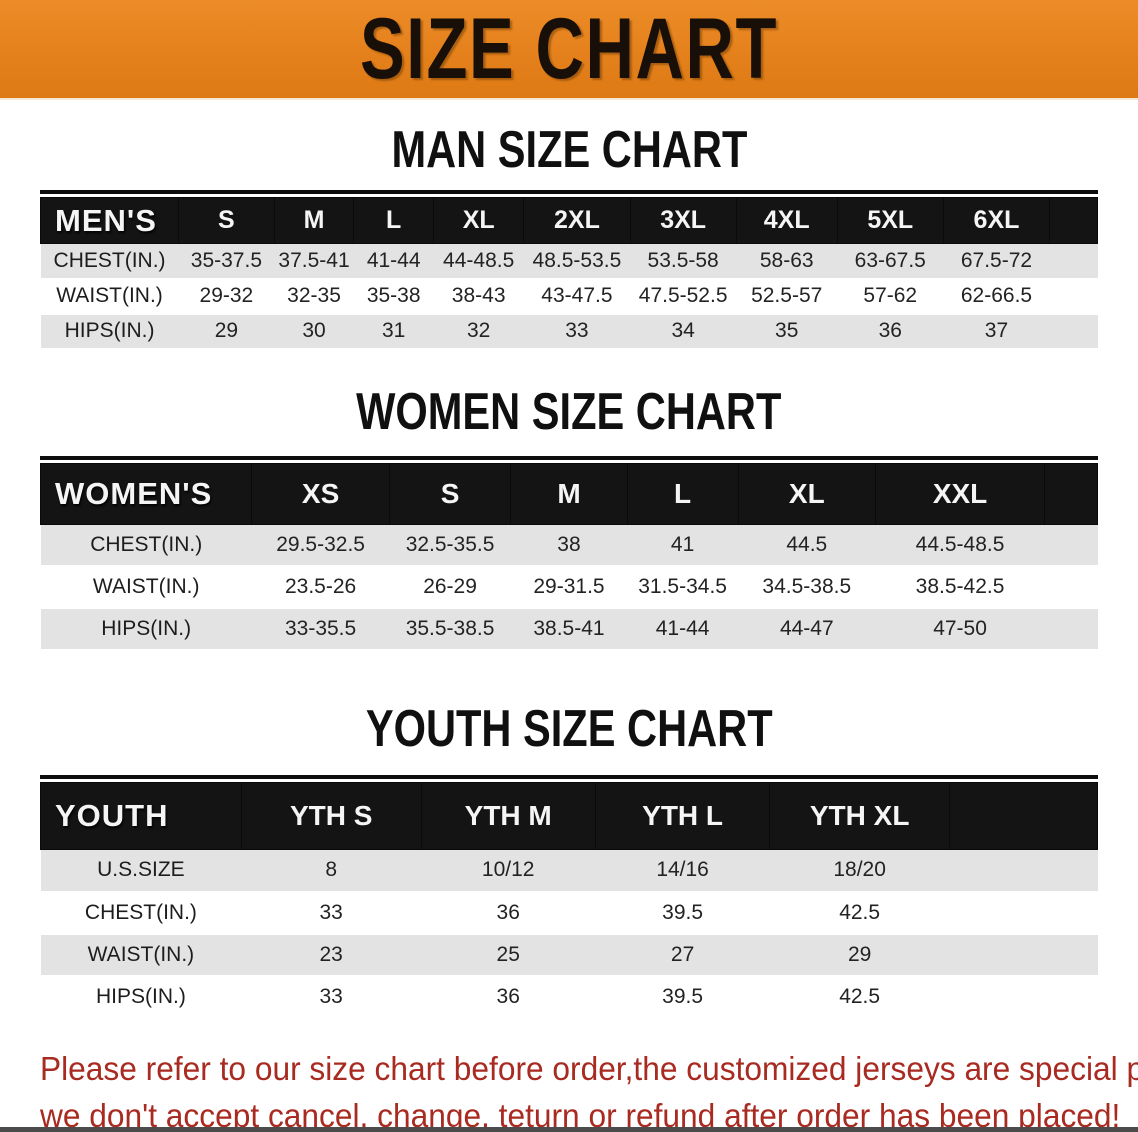 Image resolution: width=1138 pixels, height=1132 pixels. What do you see at coordinates (146, 493) in the screenshot?
I see `table-corner-label: WOMEN'S` at bounding box center [146, 493].